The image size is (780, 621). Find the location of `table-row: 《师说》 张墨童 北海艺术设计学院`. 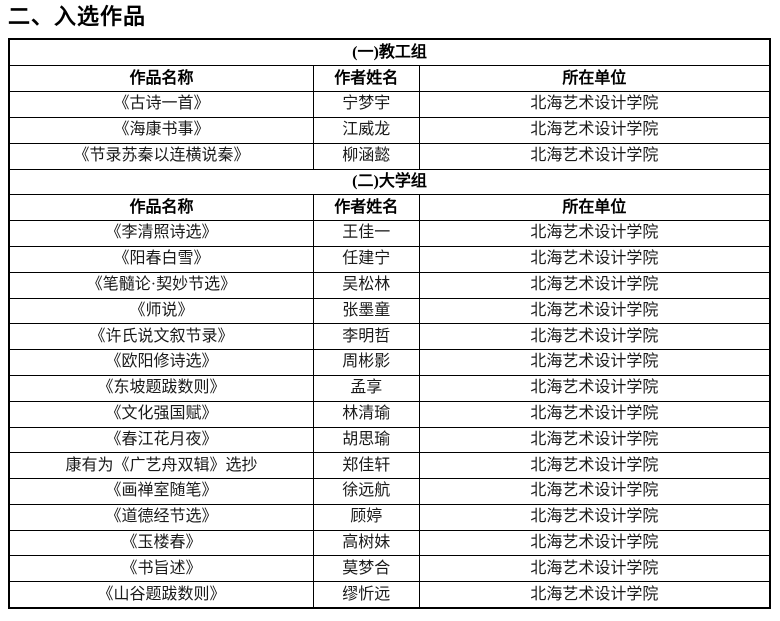

table-row: 《师说》 张墨童 北海艺术设计学院 is located at coordinates (389, 311).